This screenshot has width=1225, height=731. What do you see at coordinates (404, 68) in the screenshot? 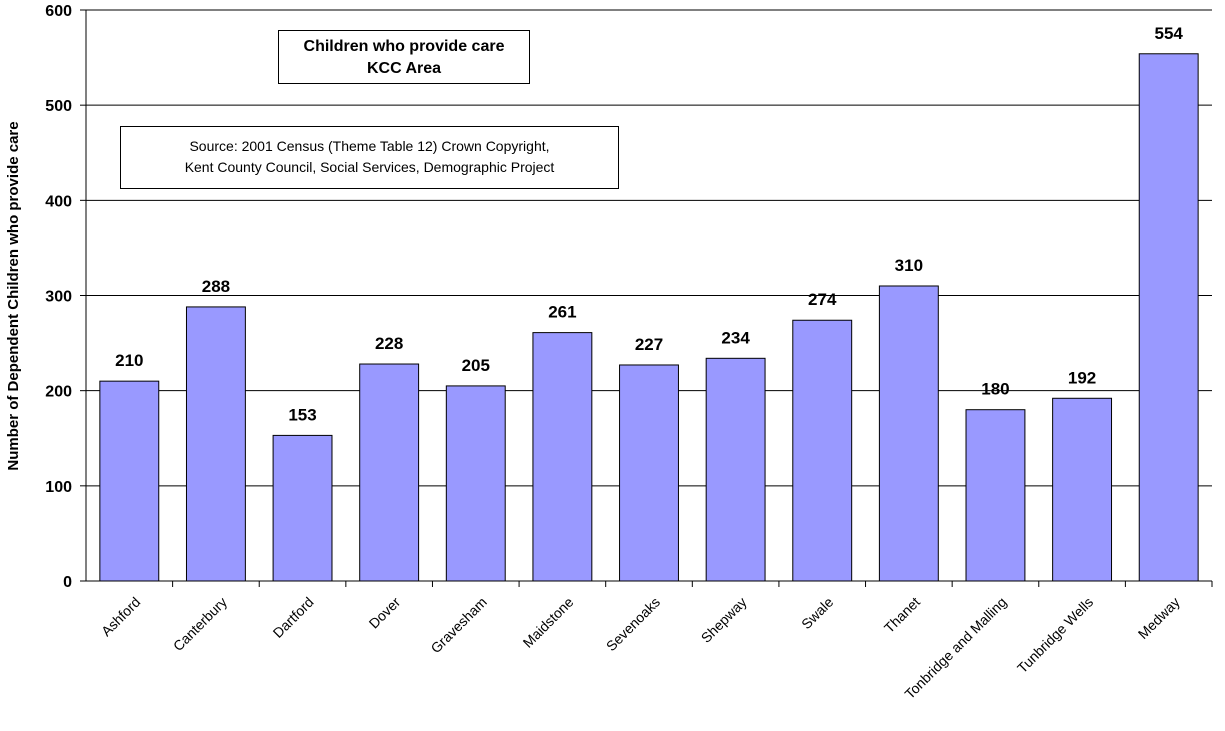
I see `chart-subtitle: KCC Area` at bounding box center [404, 68].